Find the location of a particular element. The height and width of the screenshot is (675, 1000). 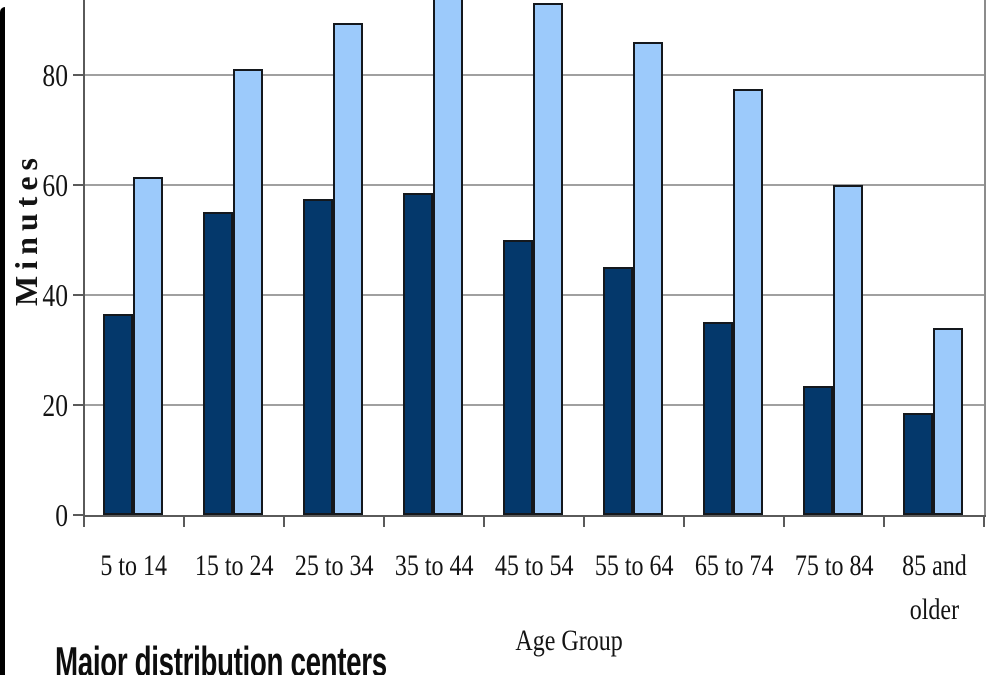

frame-left-border is located at coordinates (2, 341).